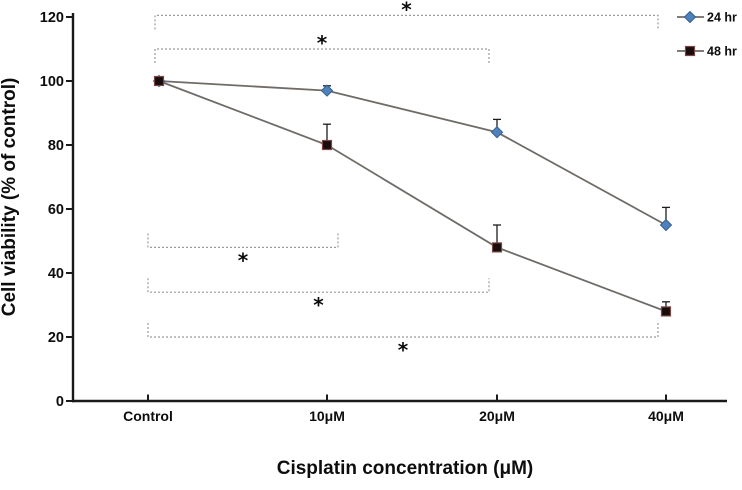 The image size is (742, 490). I want to click on y-axis-tick-label: 80, so click(56, 146).